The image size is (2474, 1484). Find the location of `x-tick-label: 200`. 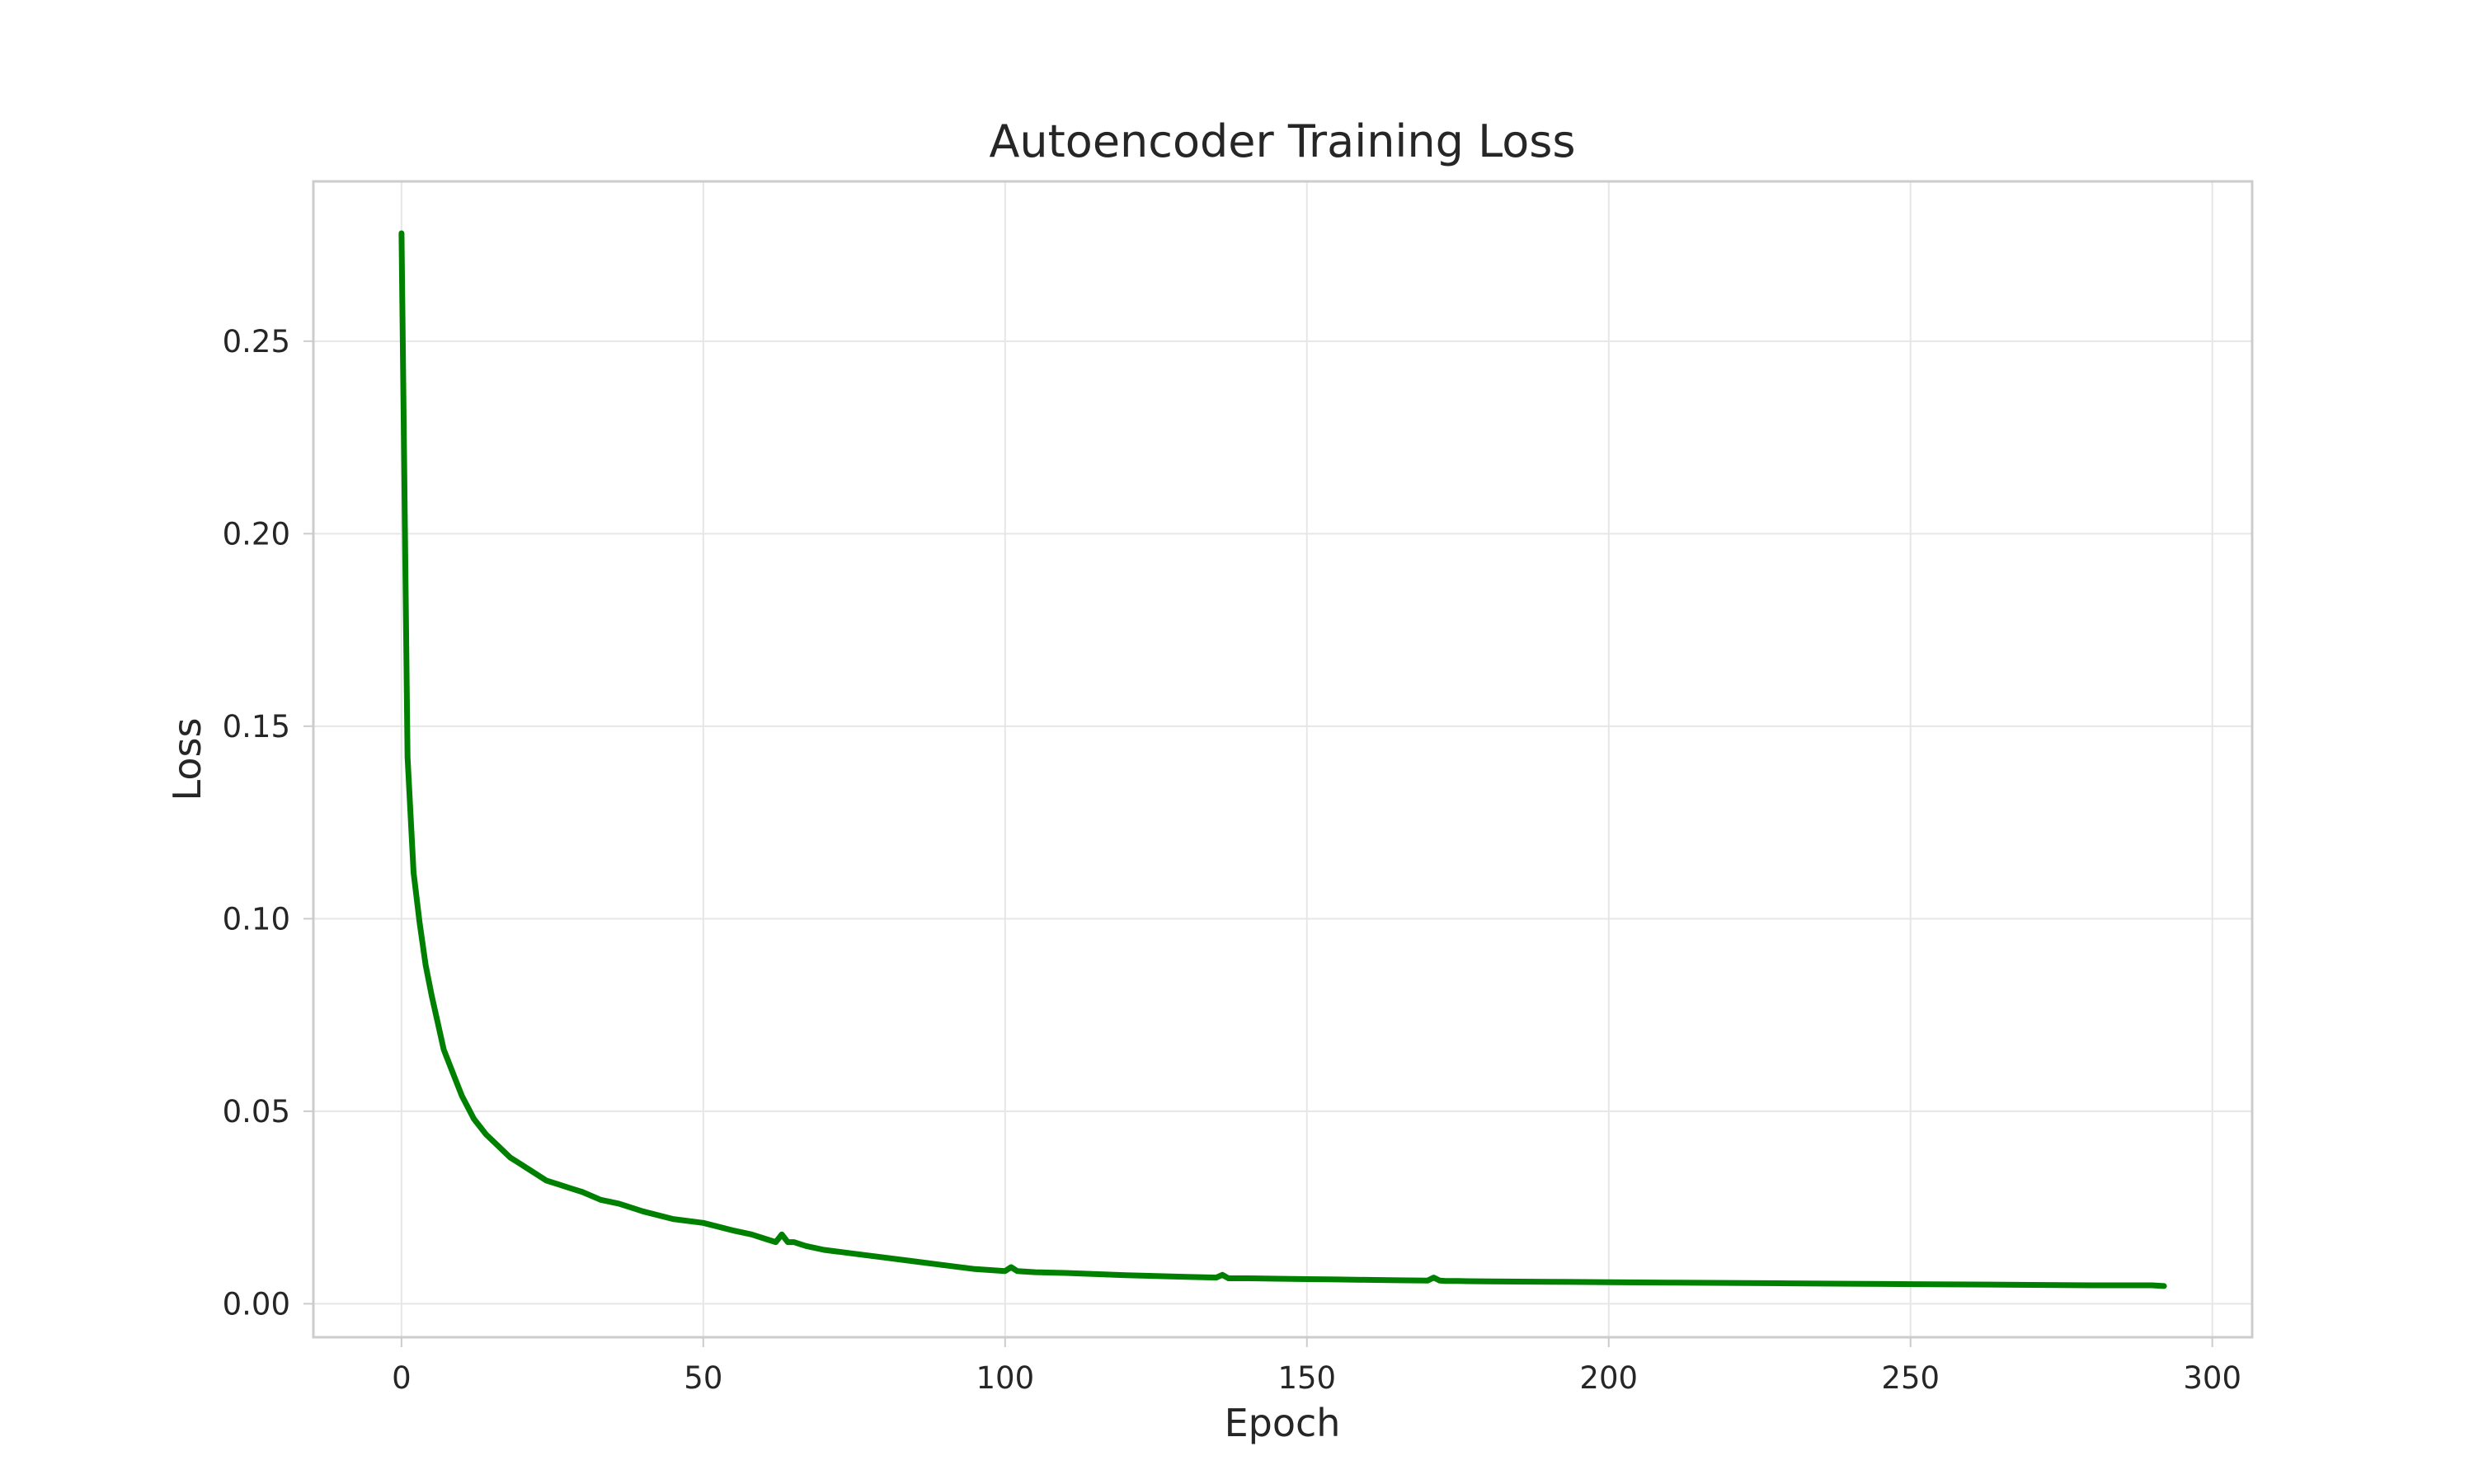

x-tick-label: 200 is located at coordinates (1608, 1378).